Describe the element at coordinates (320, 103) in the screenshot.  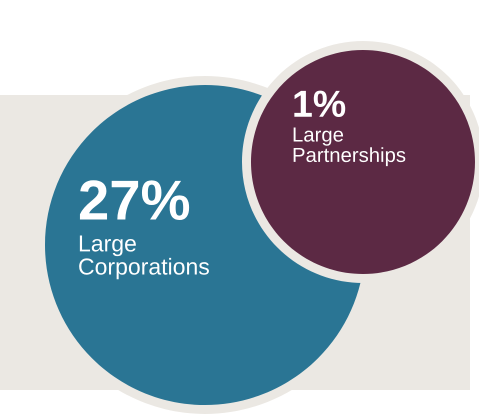
I see `data-label: 1%` at that location.